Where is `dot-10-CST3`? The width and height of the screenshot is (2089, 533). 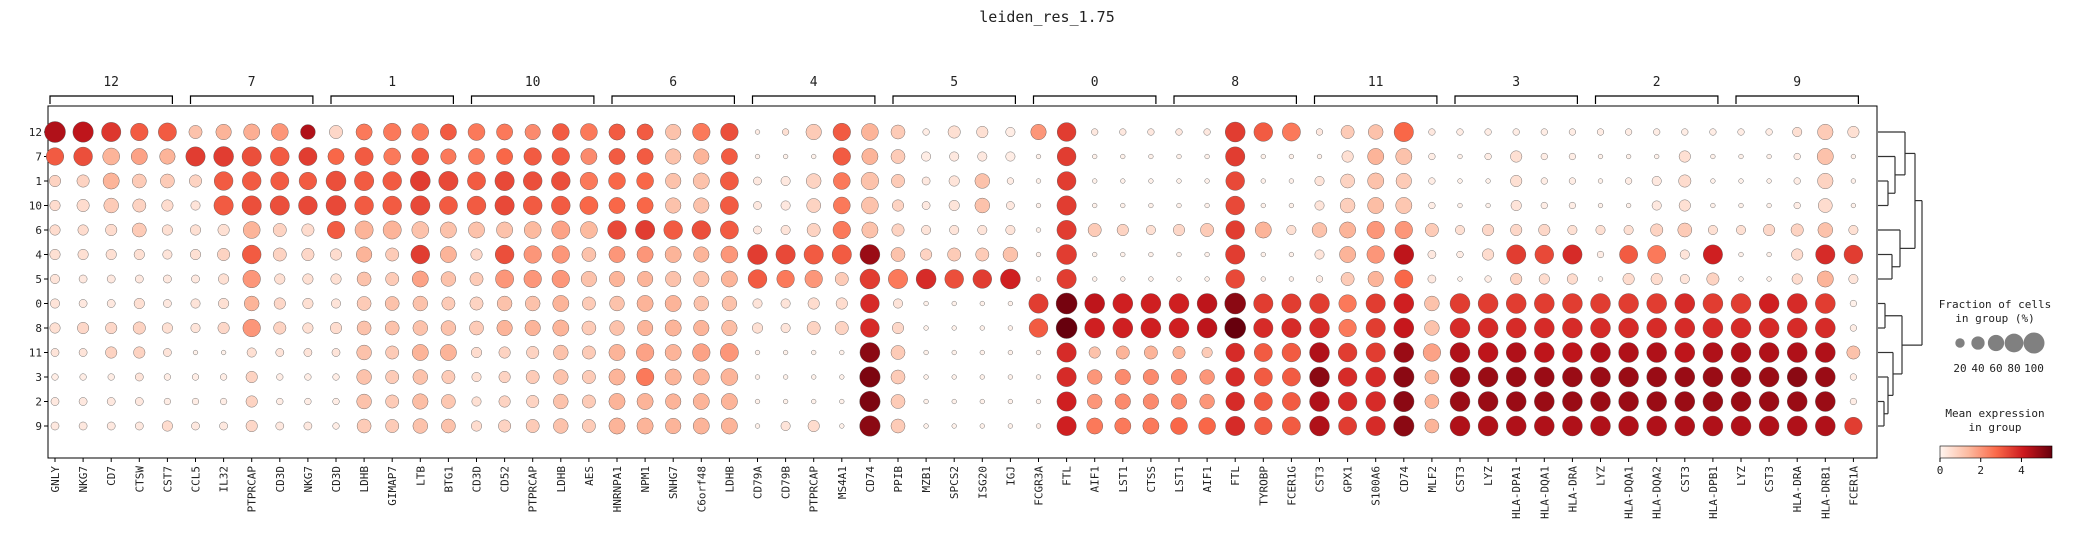
dot-10-CST3 is located at coordinates (1319, 205).